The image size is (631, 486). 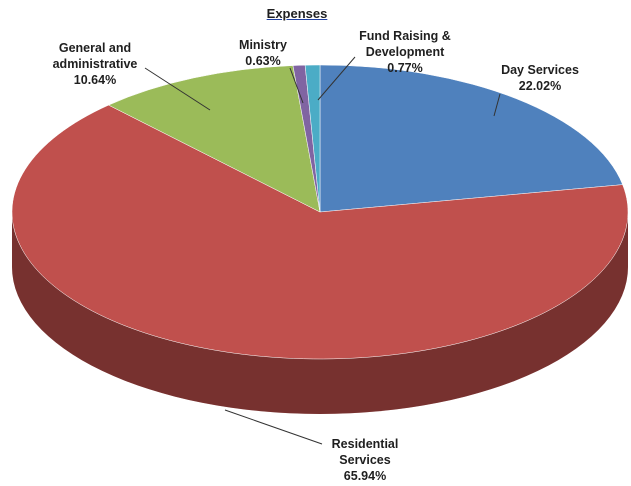 What do you see at coordinates (263, 61) in the screenshot?
I see `value-label: 0.63%` at bounding box center [263, 61].